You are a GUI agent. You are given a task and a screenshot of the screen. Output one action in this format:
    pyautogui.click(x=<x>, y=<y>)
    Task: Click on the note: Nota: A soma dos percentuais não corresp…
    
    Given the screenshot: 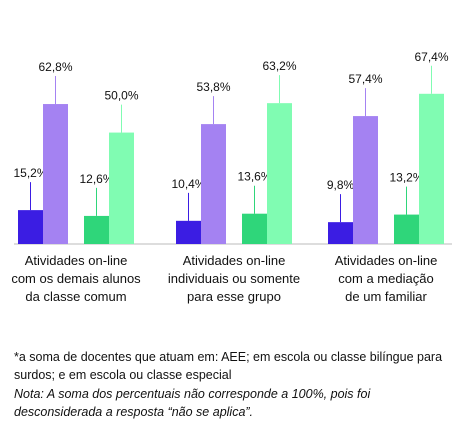 What is the action you would take?
    pyautogui.click(x=192, y=403)
    